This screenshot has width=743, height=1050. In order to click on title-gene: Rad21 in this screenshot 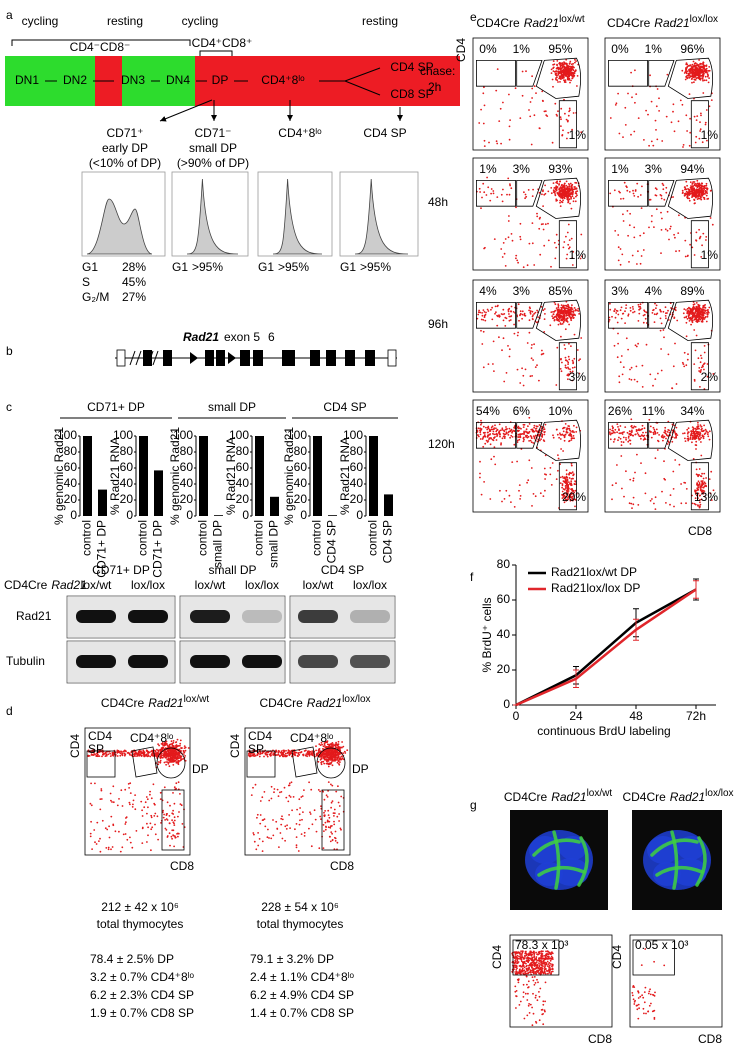, I will do `click(324, 703)`.